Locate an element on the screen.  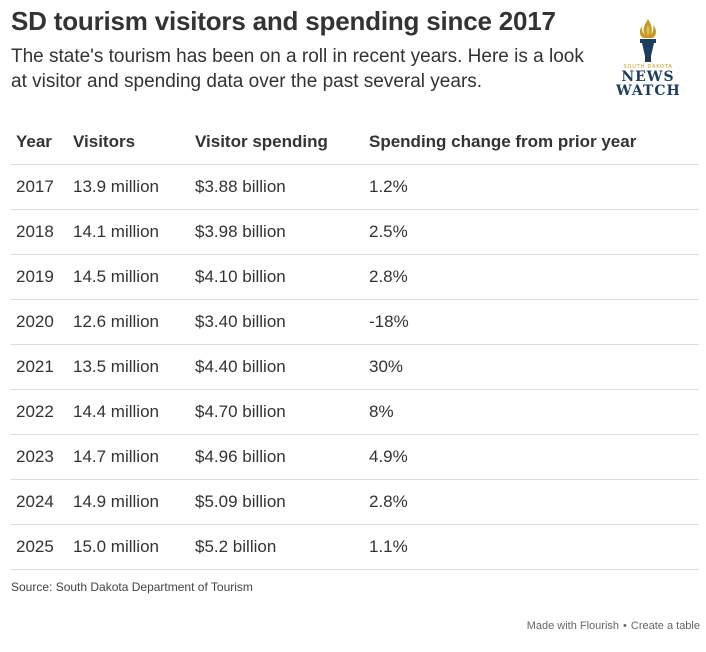
cell-spending-change: 30% is located at coordinates (531, 367).